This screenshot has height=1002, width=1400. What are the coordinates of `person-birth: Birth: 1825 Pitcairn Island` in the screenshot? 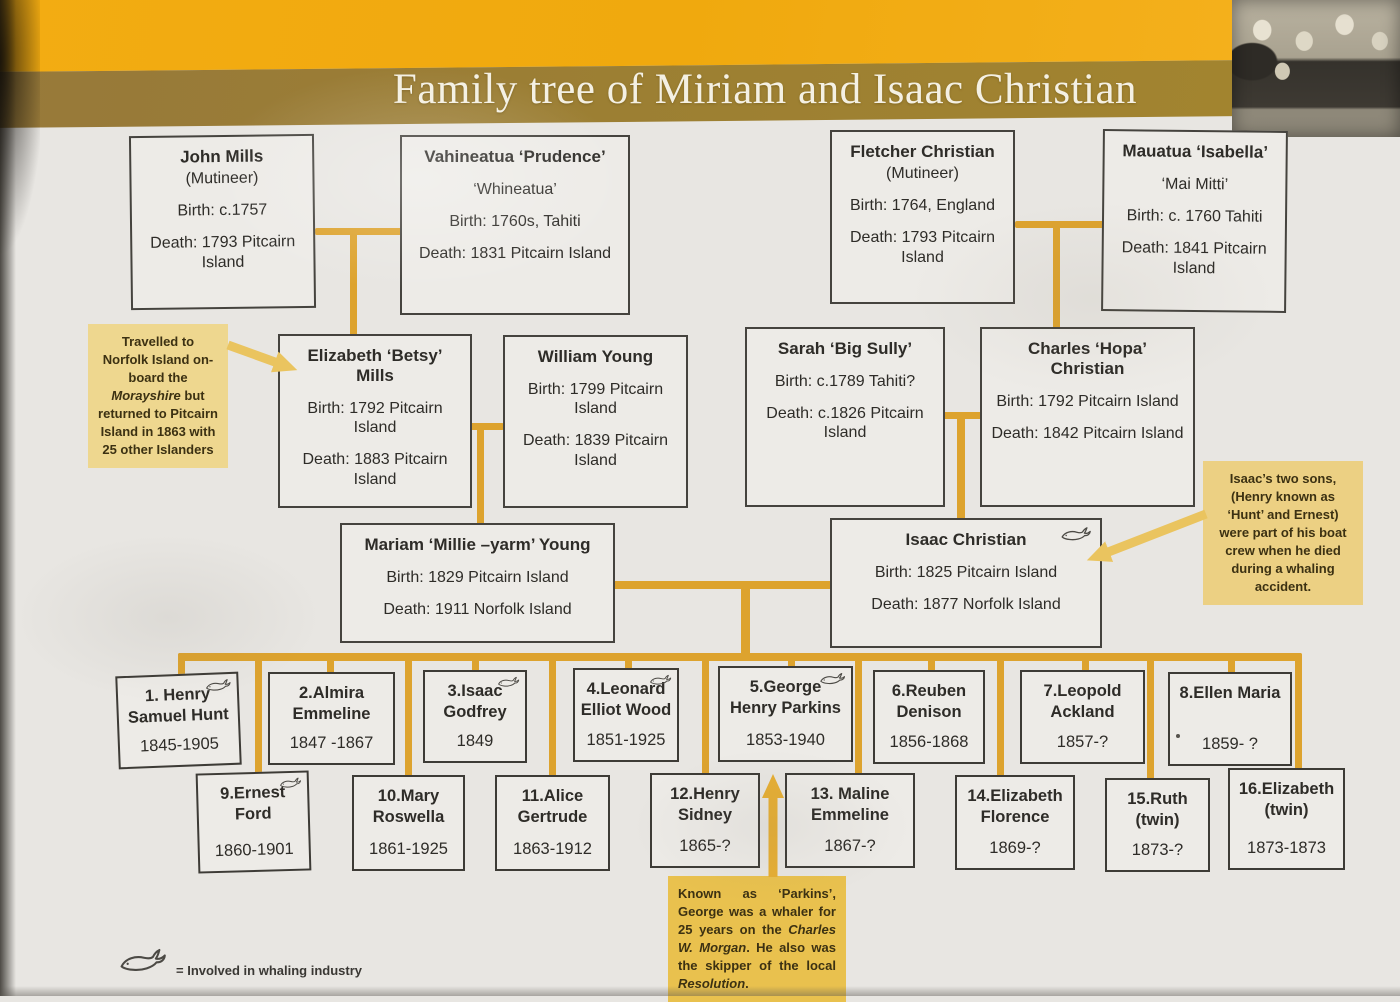 It's located at (966, 573).